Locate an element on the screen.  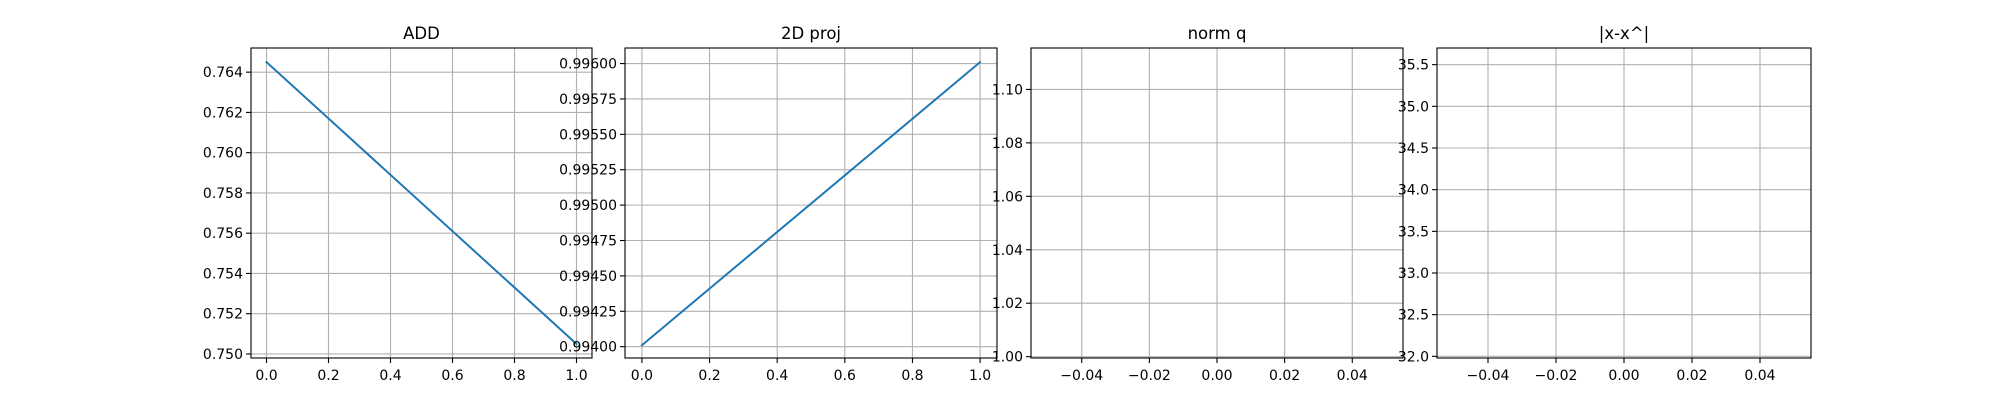
y-tick-label: 1.06 is located at coordinates (1007, 197).